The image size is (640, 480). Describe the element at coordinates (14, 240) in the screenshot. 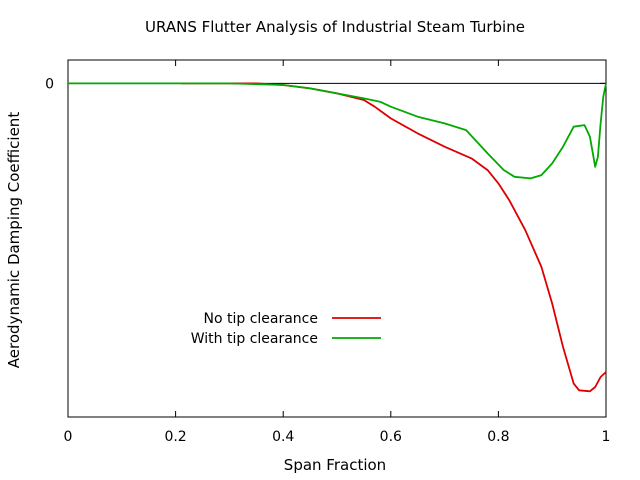

I see `y-axis-label: Aerodynamic Damping Coefficient` at that location.